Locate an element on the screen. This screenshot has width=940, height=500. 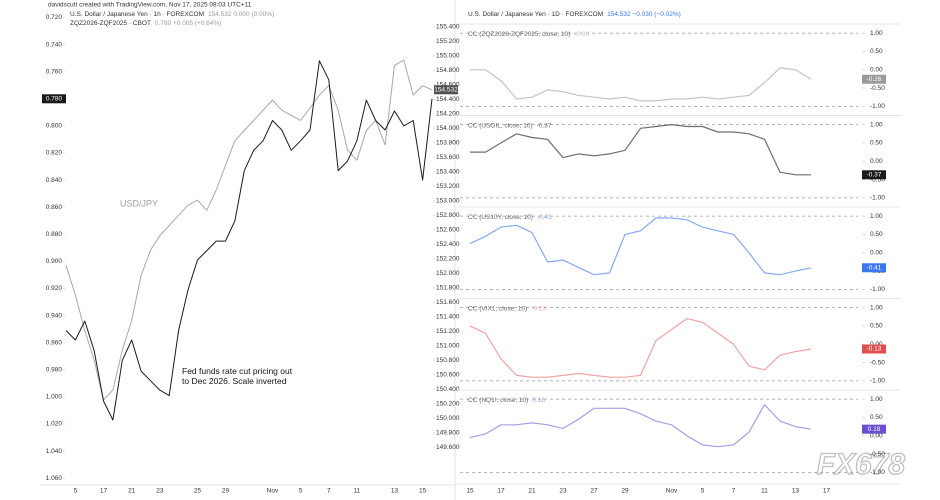
y2-tick-label: 149.600 is located at coordinates (448, 447).